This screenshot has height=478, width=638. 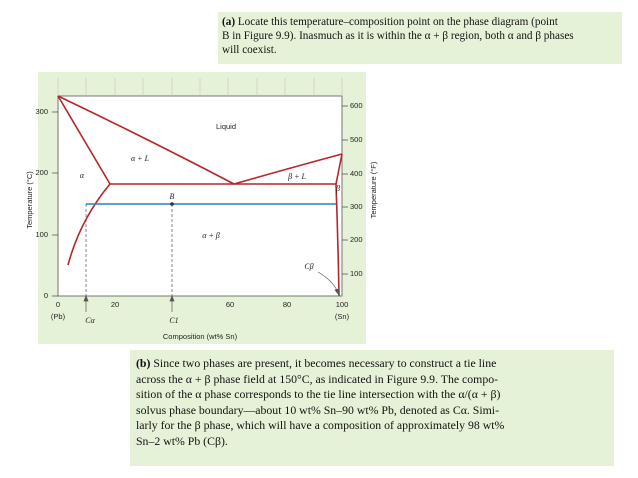 I want to click on x-tick-label: 100, so click(x=342, y=304).